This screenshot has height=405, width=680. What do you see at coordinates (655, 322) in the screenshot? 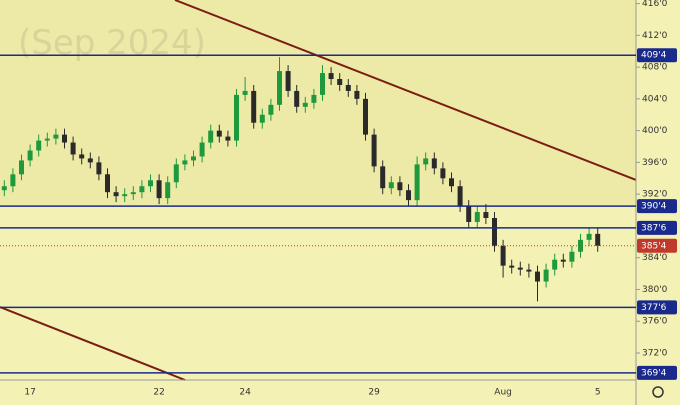
I see `y-tick-label: 376'0` at bounding box center [655, 322].